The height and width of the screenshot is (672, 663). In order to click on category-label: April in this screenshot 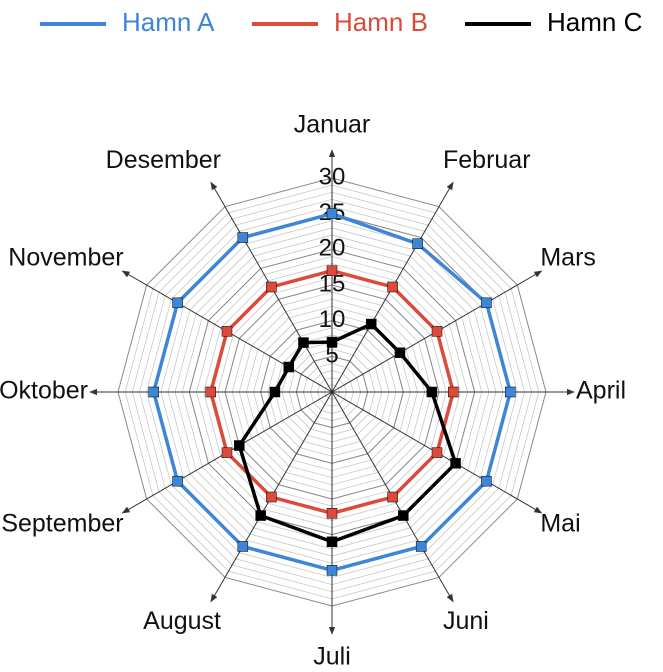, I will do `click(601, 391)`.